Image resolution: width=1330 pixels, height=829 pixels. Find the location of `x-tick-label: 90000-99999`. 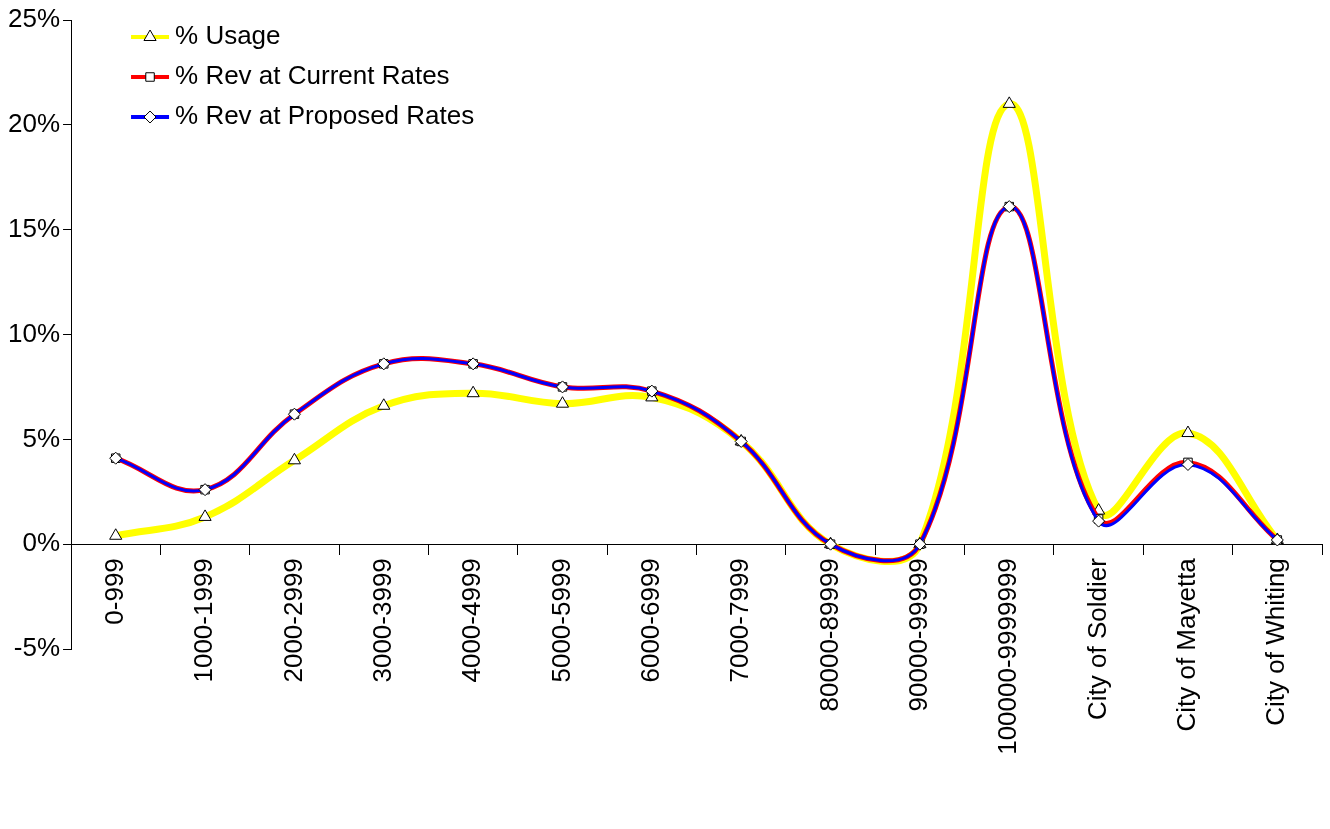

x-tick-label: 90000-99999 is located at coordinates (918, 635).